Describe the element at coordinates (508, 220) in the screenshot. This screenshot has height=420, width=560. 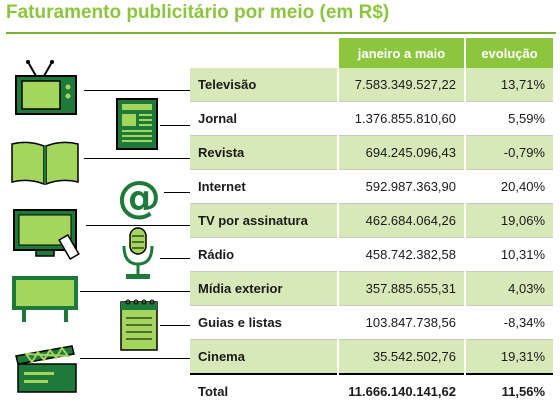
I see `row-evolution: 19,06%` at that location.